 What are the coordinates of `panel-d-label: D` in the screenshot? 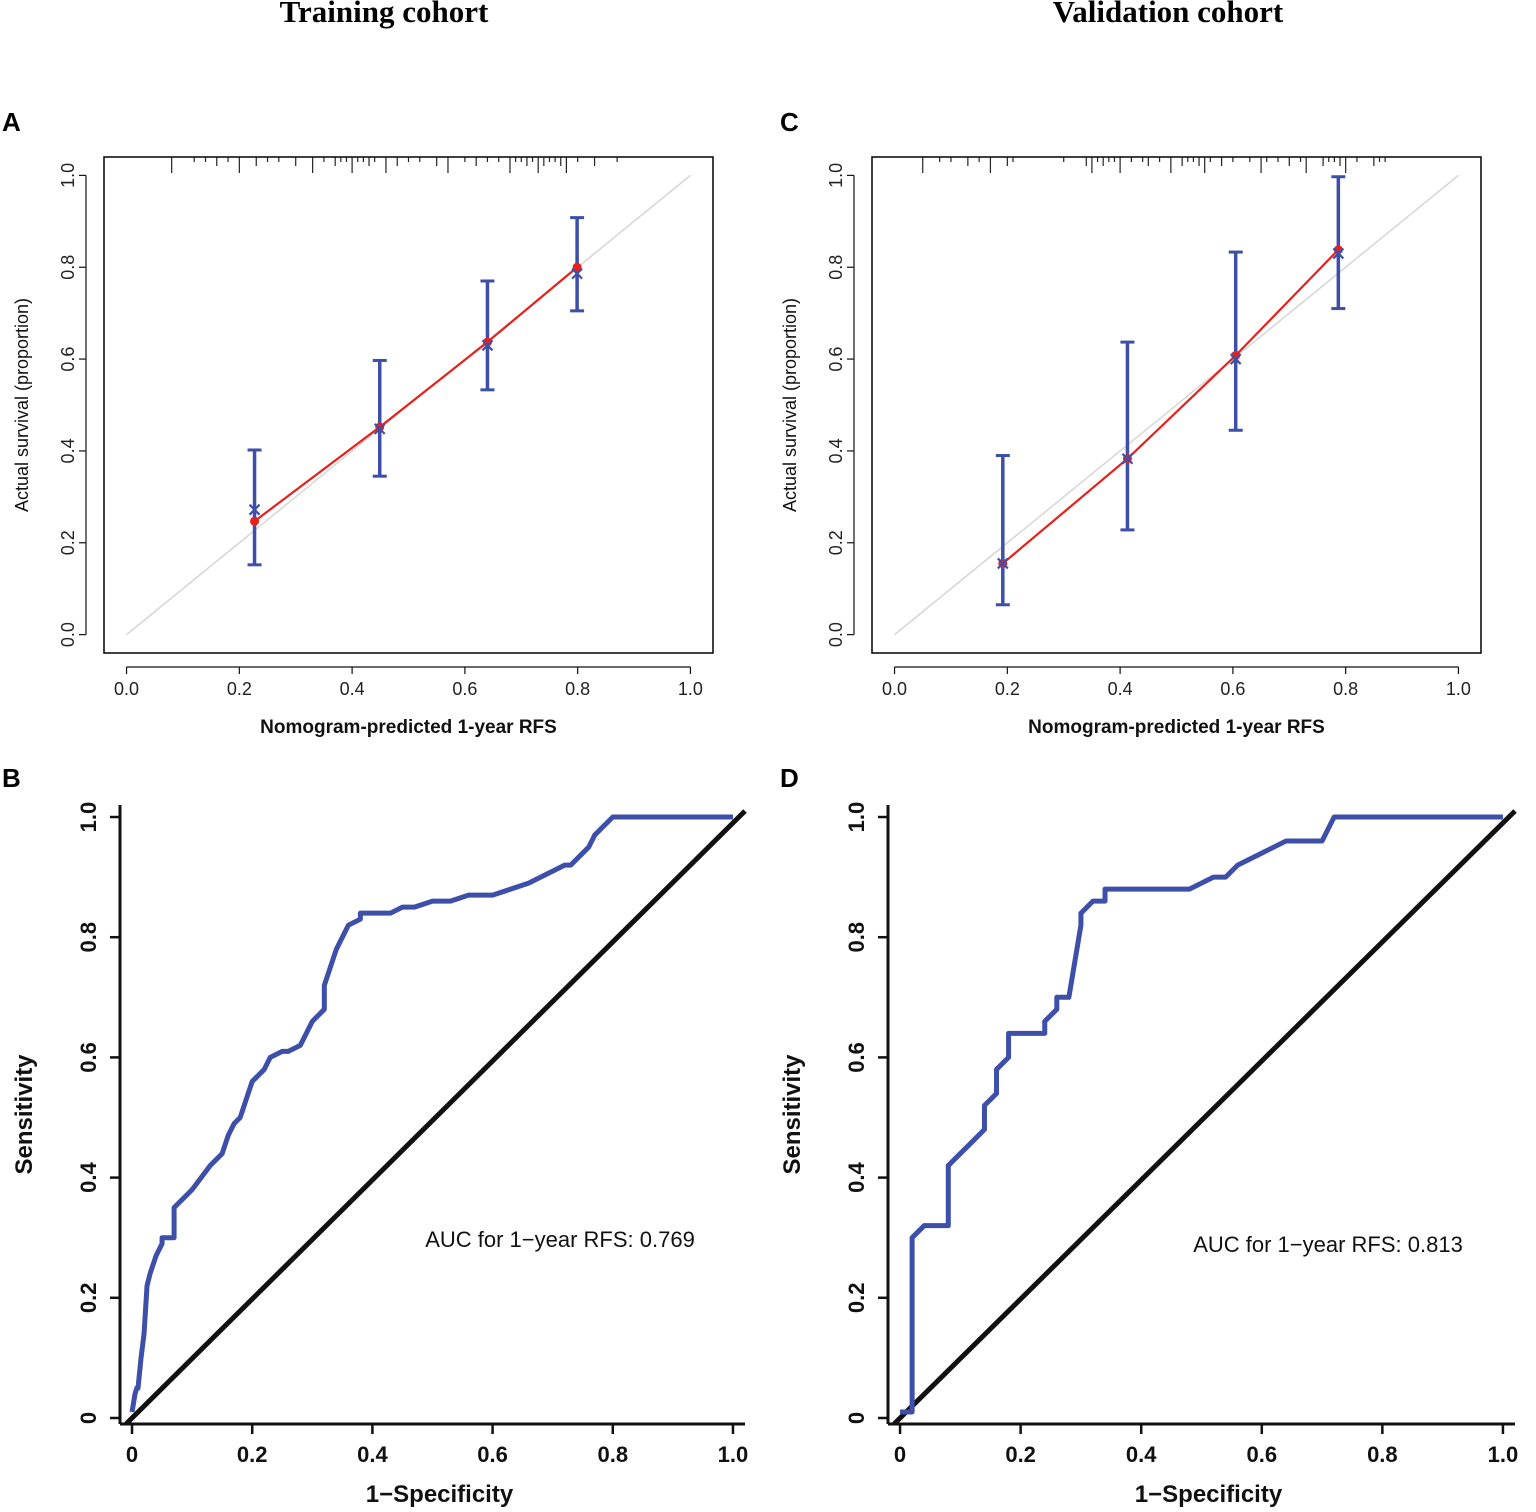 It's located at (789, 778).